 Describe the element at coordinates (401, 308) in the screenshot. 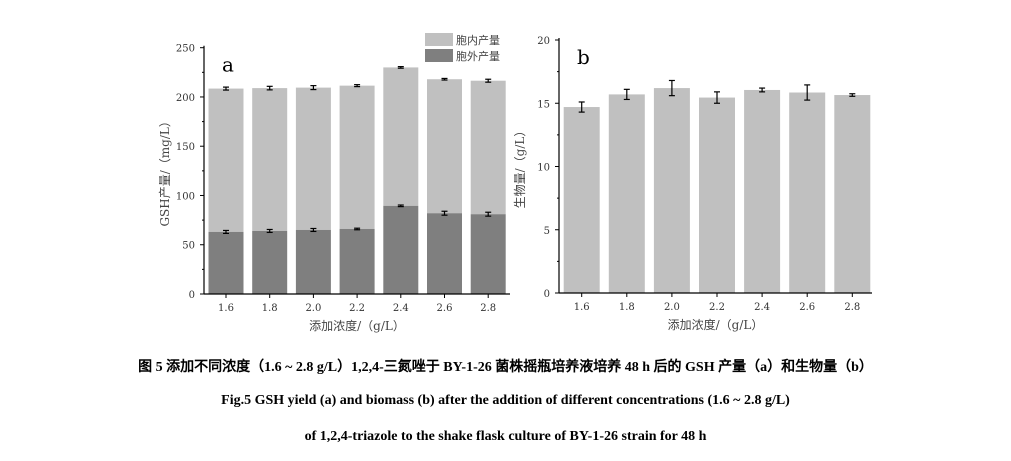

I see `panel-a-x-tick-label: 2.4` at that location.